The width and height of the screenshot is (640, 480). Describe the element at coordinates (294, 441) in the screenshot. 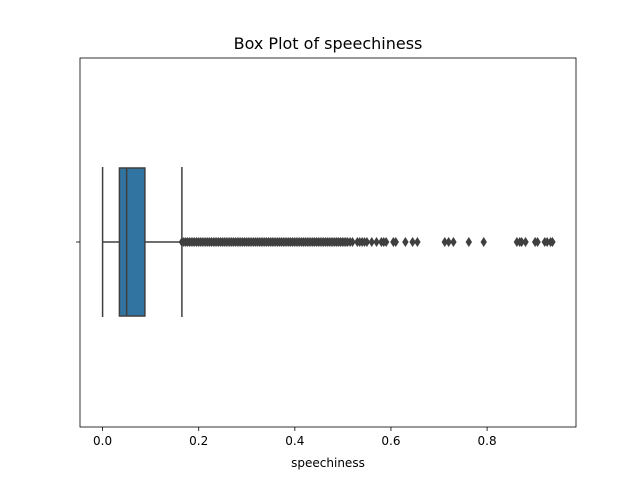

I see `x-tick-label: 0.4` at that location.